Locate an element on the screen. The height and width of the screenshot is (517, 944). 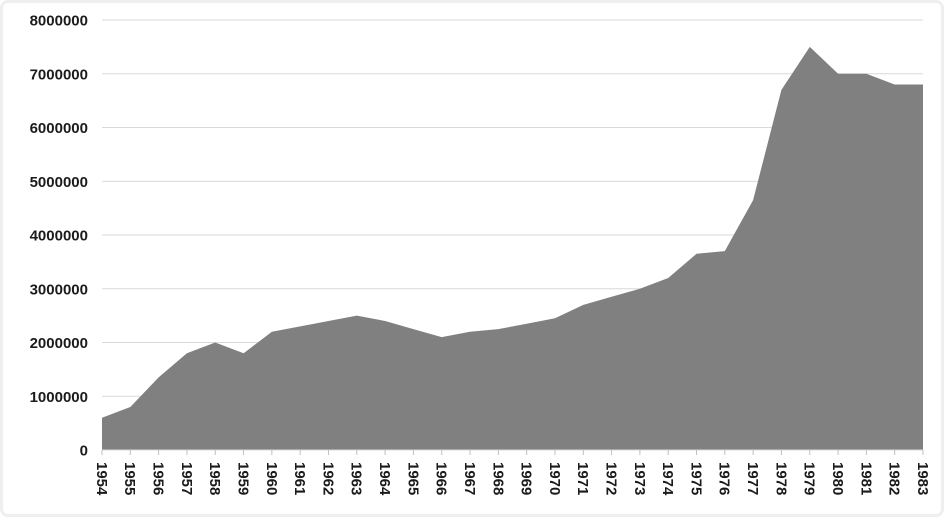
x-axis-tick-label: 1979 is located at coordinates (809, 478).